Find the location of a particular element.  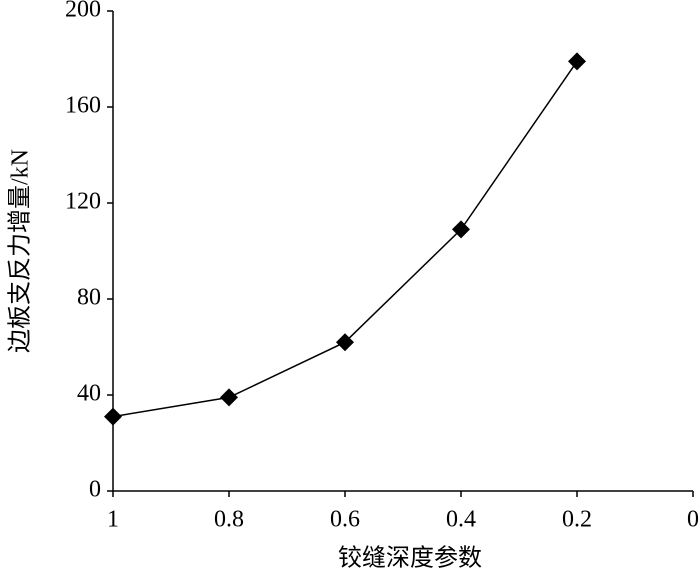

y-tick-label: 40 is located at coordinates (89, 394).